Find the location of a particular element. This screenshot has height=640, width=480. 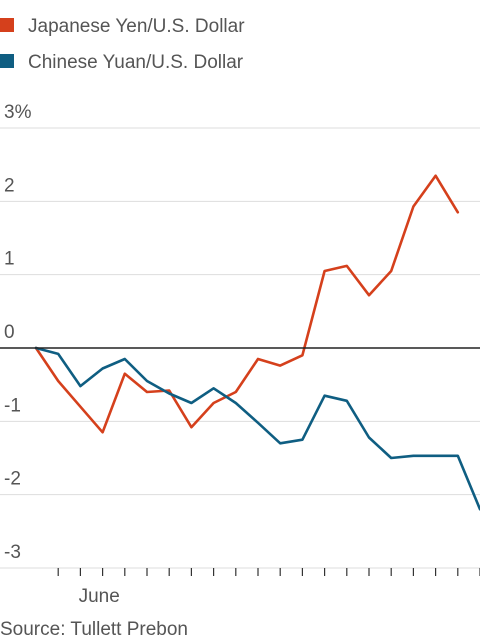

y-axis-tick-labels: 3% 2 1 0 -1 -2 -3 is located at coordinates (18, 332).